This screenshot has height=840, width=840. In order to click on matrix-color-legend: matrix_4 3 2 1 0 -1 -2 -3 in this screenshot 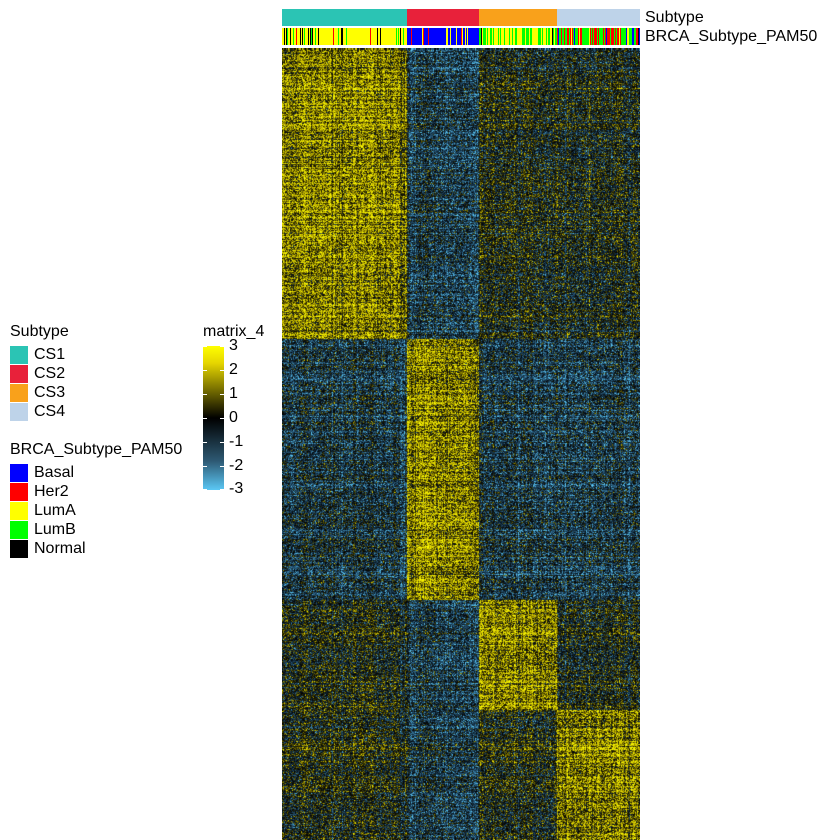, I will do `click(234, 409)`.